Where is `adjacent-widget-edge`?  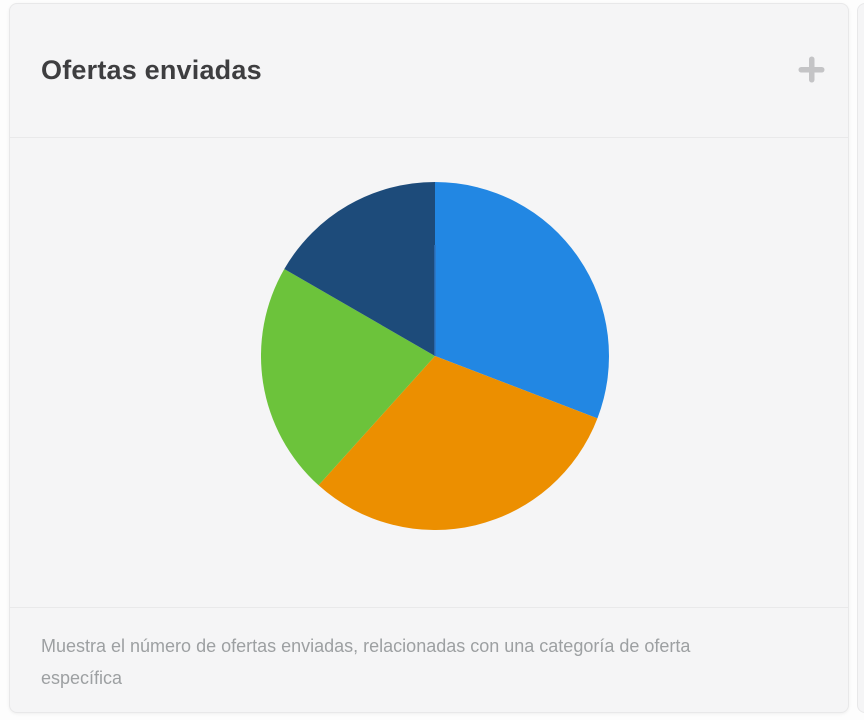 adjacent-widget-edge is located at coordinates (860, 358).